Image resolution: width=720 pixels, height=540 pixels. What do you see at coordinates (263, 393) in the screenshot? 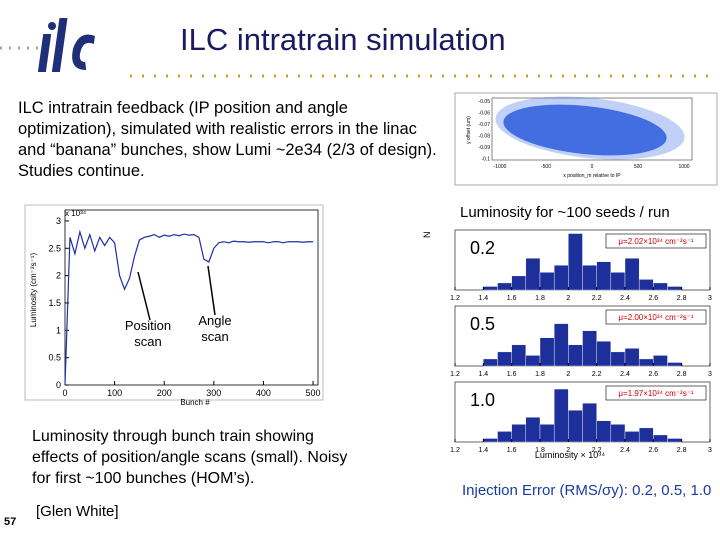
I see `x-tick-label: 400` at bounding box center [263, 393].